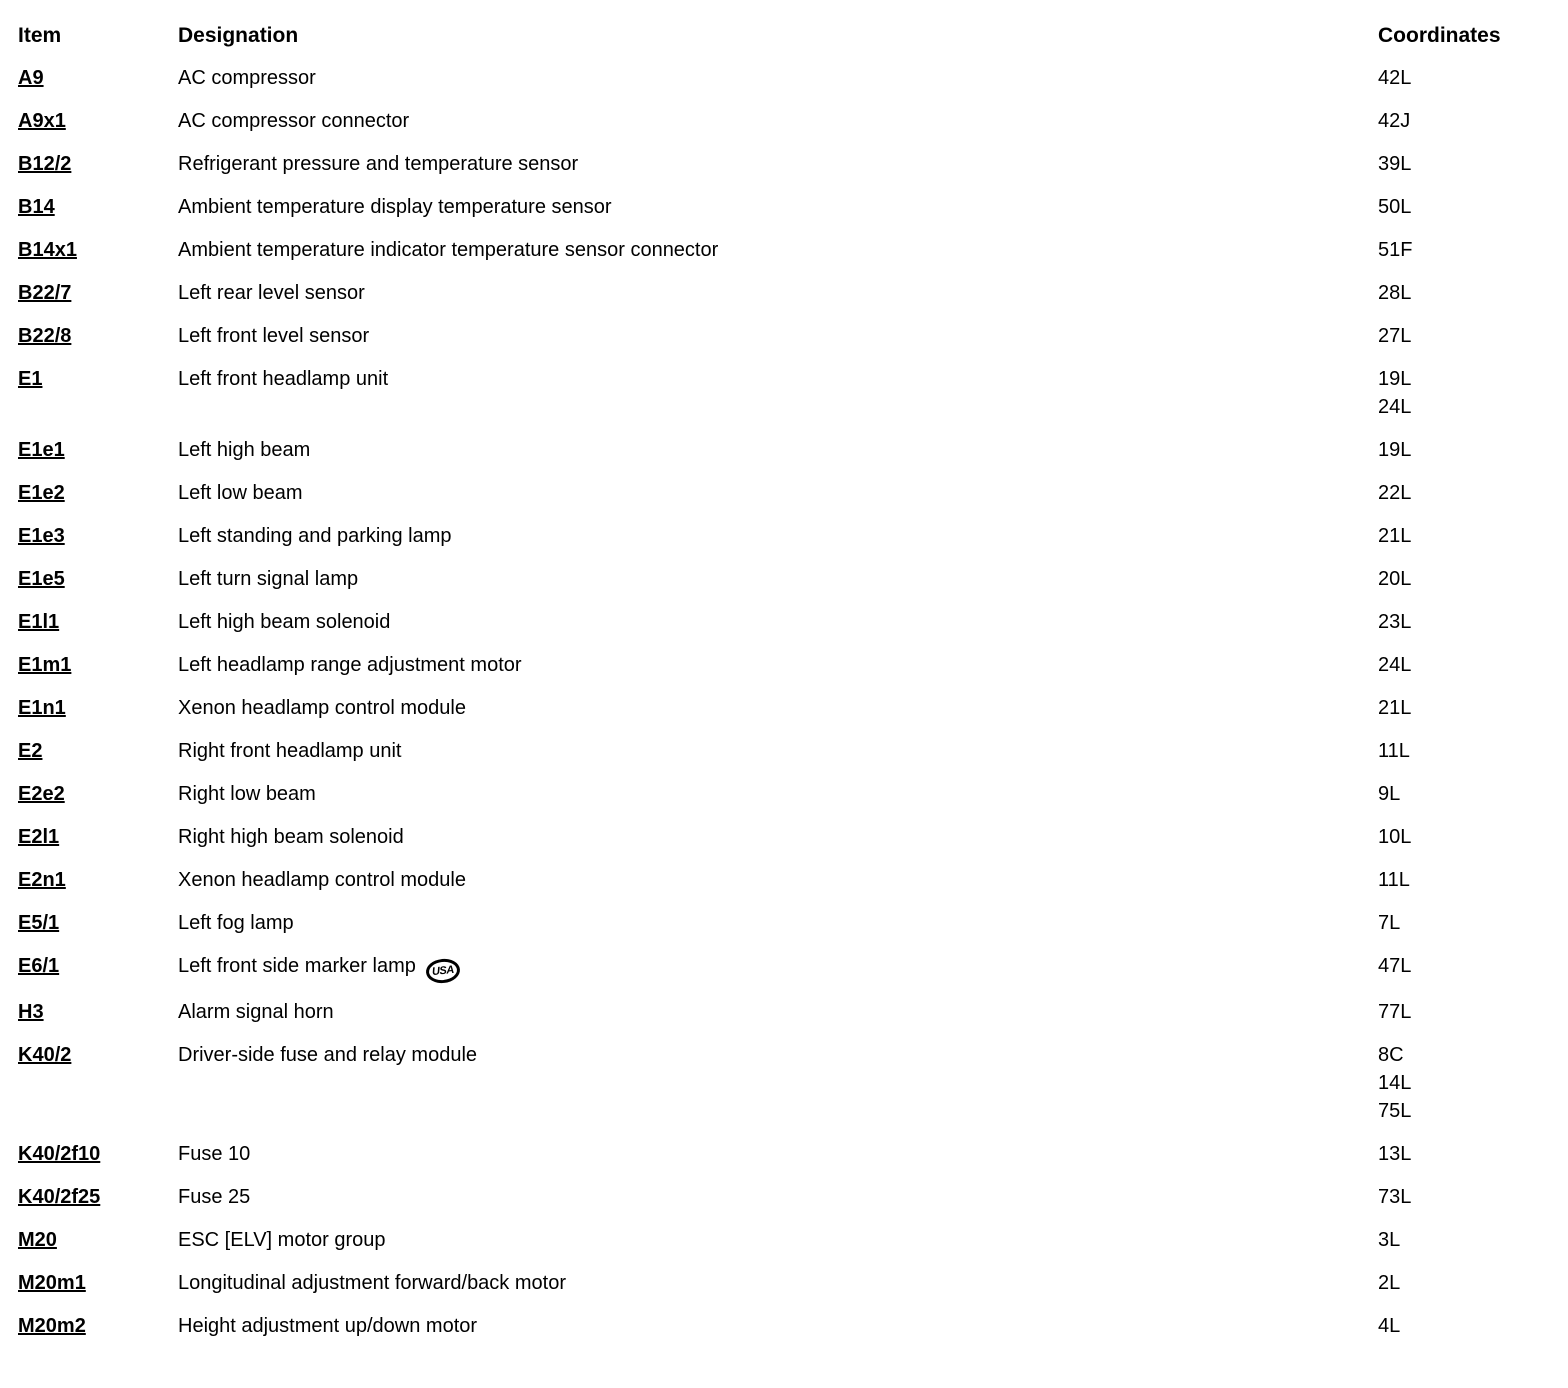 Image resolution: width=1568 pixels, height=1388 pixels. What do you see at coordinates (783, 343) in the screenshot?
I see `table-row: B22/8 Left front level sensor 27L` at bounding box center [783, 343].